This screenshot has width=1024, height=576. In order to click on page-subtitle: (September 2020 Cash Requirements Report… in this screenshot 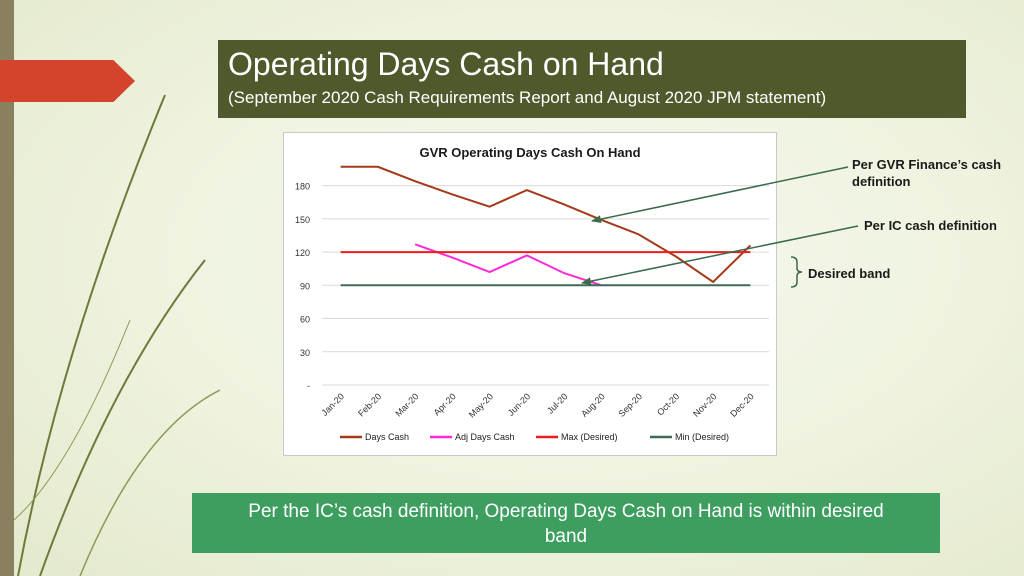, I will do `click(527, 97)`.